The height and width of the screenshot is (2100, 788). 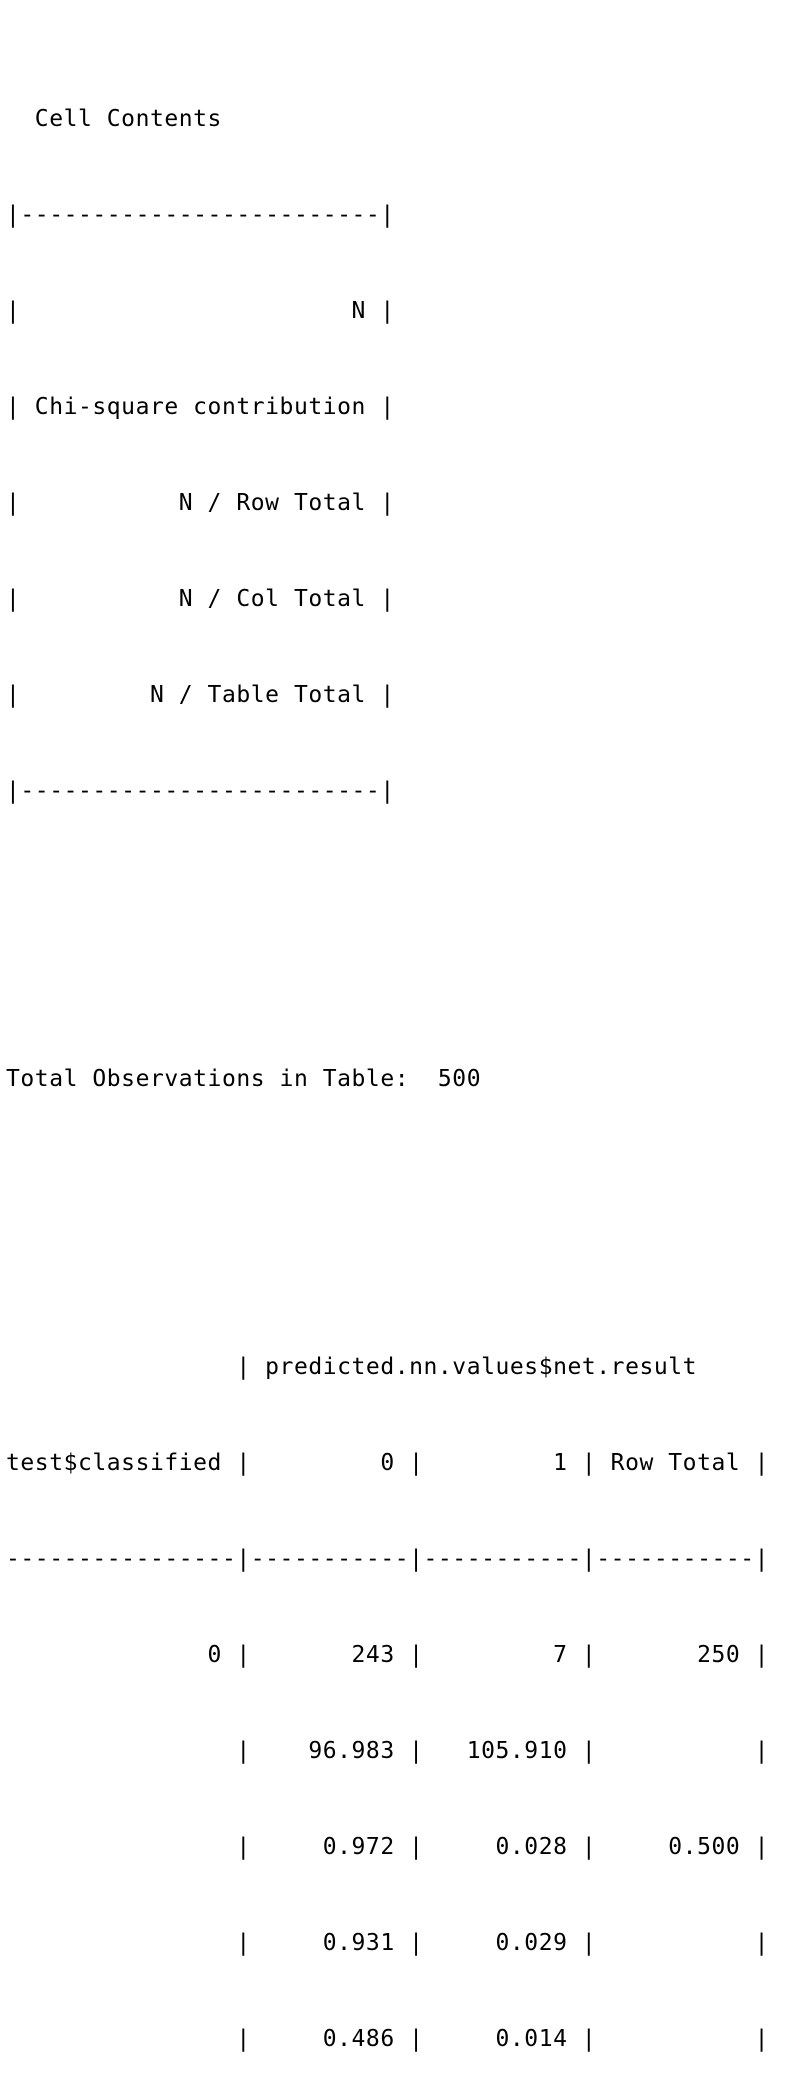 I want to click on table-row-0-col-prop: | 0.931 | 0.029 | |, so click(x=388, y=1943).